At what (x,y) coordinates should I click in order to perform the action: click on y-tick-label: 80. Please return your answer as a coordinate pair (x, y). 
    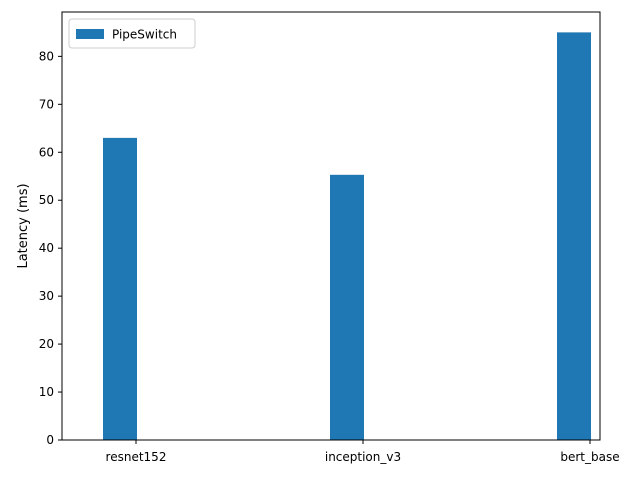
    Looking at the image, I should click on (46, 56).